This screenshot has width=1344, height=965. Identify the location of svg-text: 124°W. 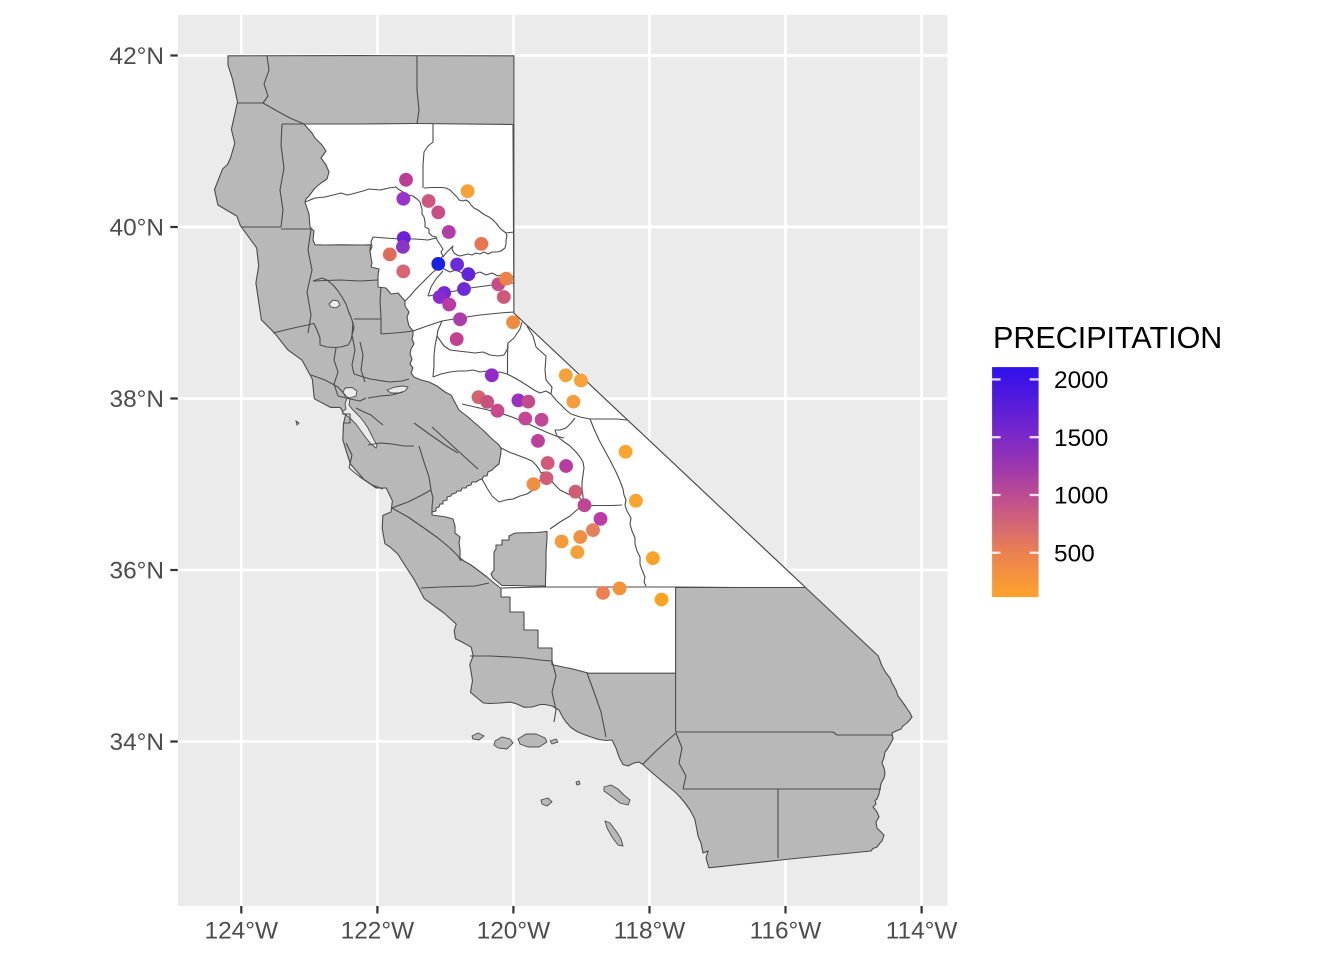
(241, 930).